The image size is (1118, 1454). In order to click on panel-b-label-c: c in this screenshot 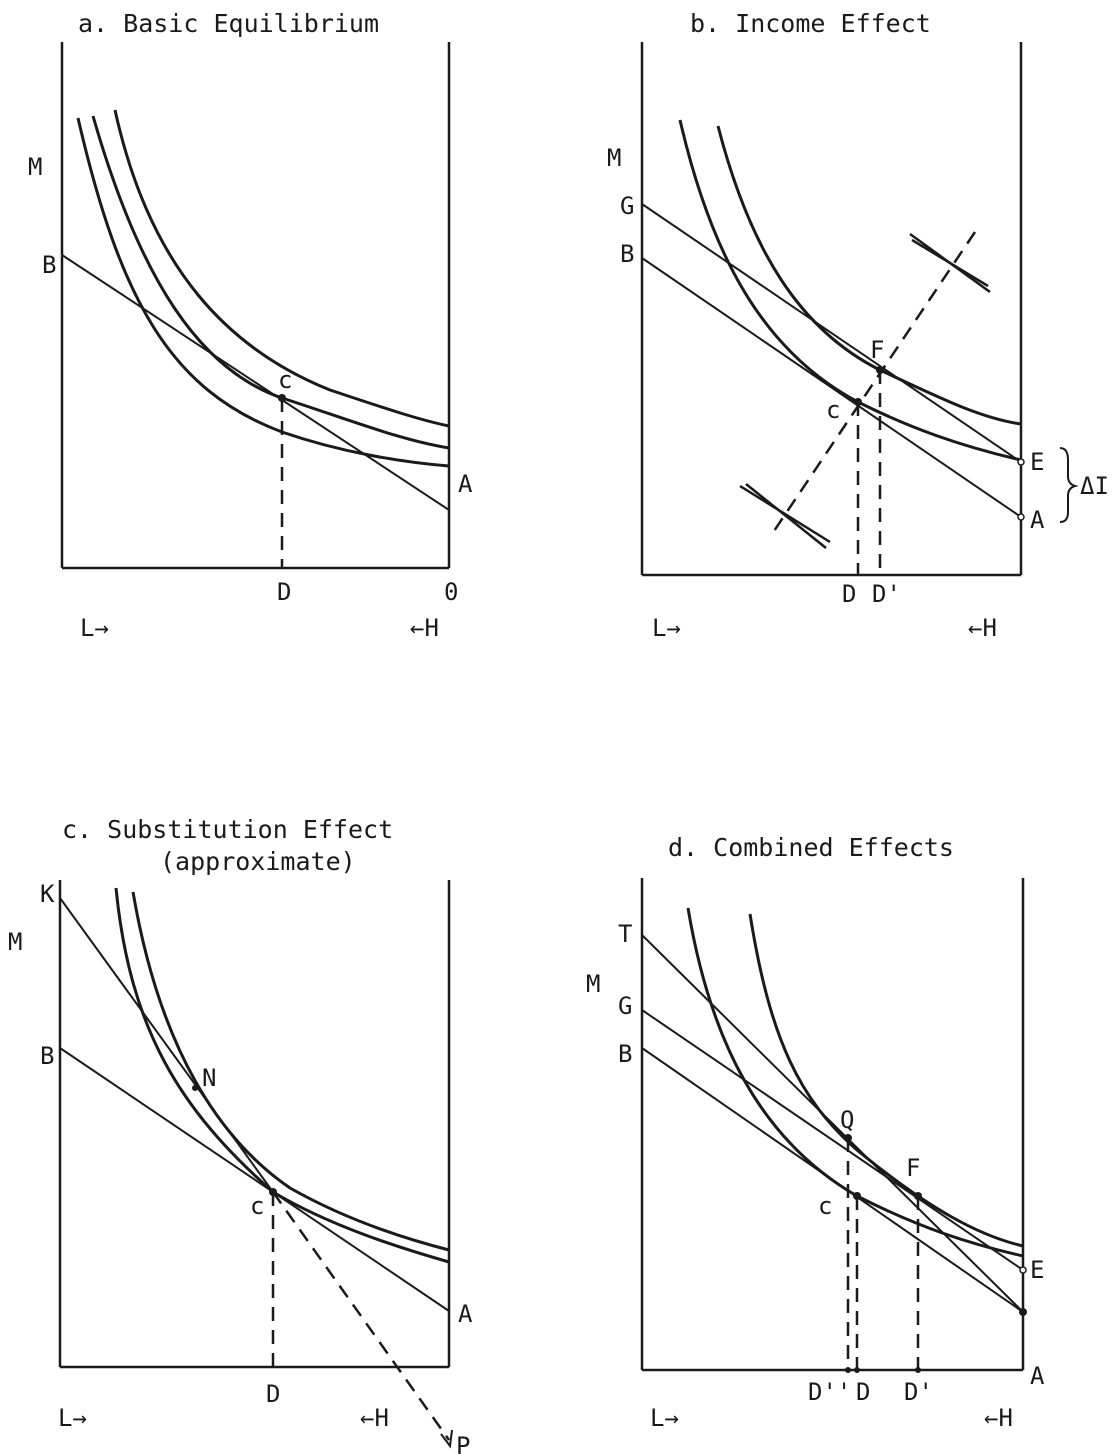, I will do `click(833, 410)`.